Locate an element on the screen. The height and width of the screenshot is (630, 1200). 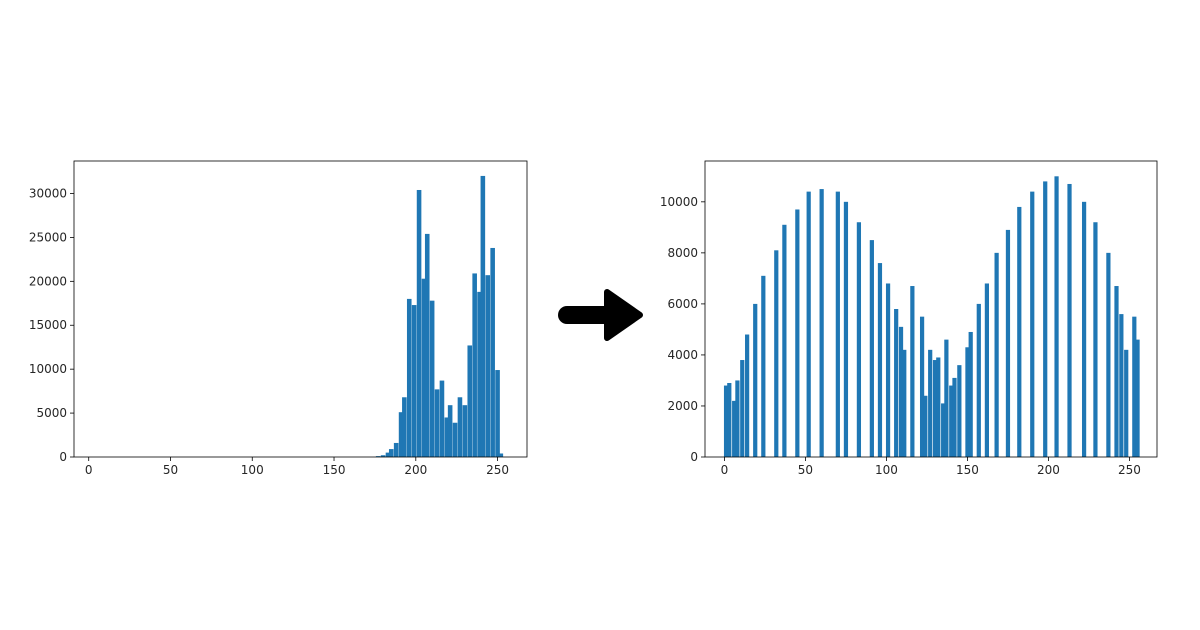
right-arrow-icon is located at coordinates (600, 315).